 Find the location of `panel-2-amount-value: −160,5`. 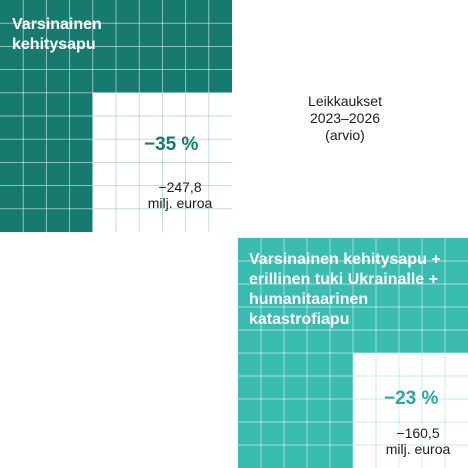

panel-2-amount-value: −160,5 is located at coordinates (418, 433).